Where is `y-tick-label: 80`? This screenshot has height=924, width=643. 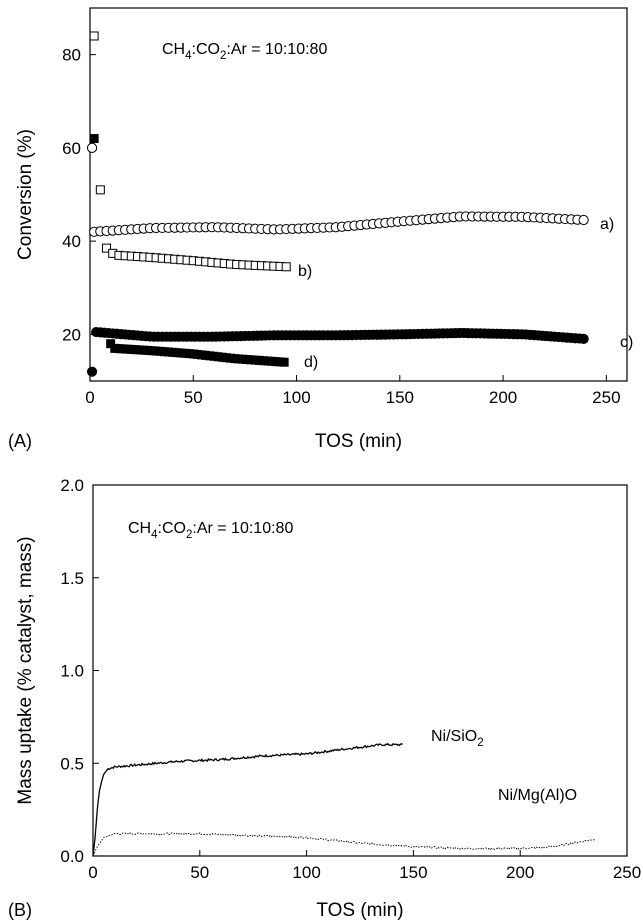 y-tick-label: 80 is located at coordinates (71, 55).